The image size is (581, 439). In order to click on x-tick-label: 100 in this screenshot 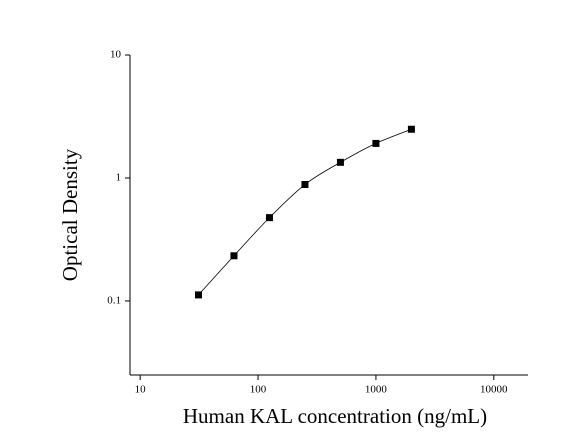, I will do `click(258, 390)`.